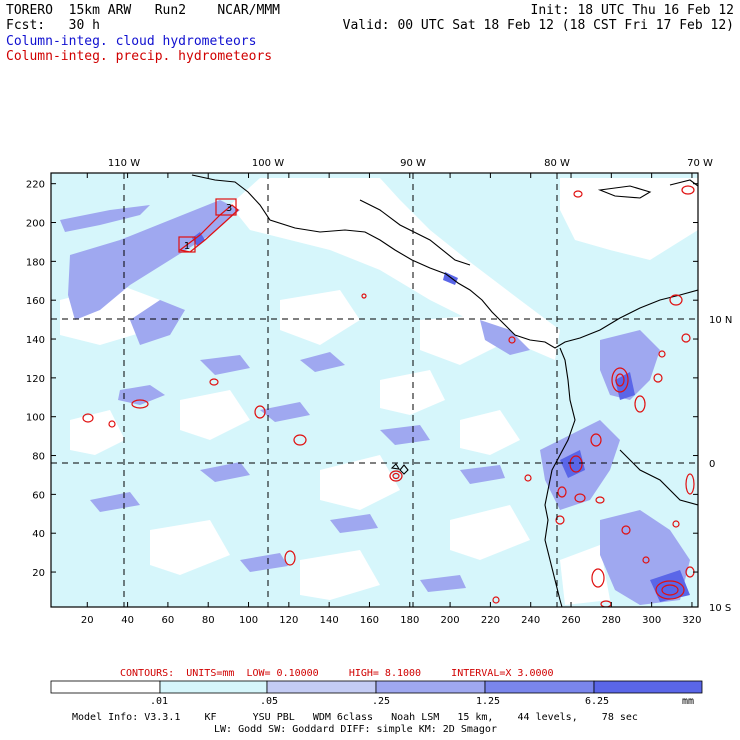 Image resolution: width=740 pixels, height=740 pixels. I want to click on x-tick-label: 40, so click(127, 620).